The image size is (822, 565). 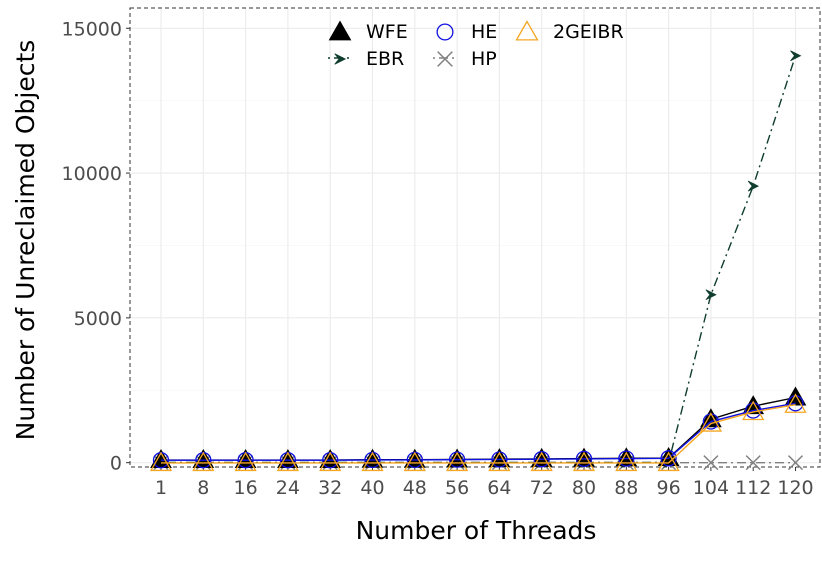 I want to click on legend-label-2geibr: 2GEIBR, so click(x=588, y=32).